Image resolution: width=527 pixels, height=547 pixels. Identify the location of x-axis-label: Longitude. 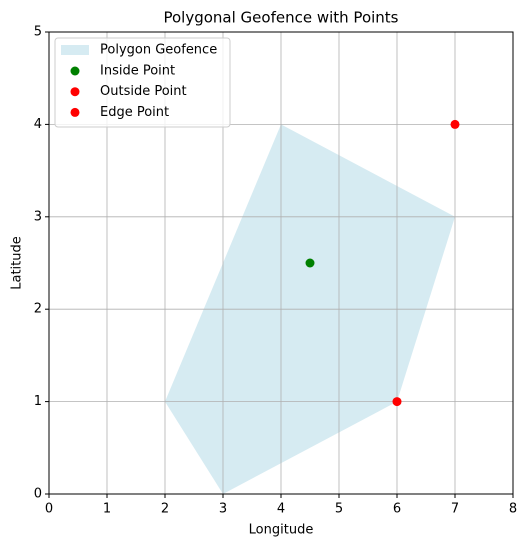
(281, 530).